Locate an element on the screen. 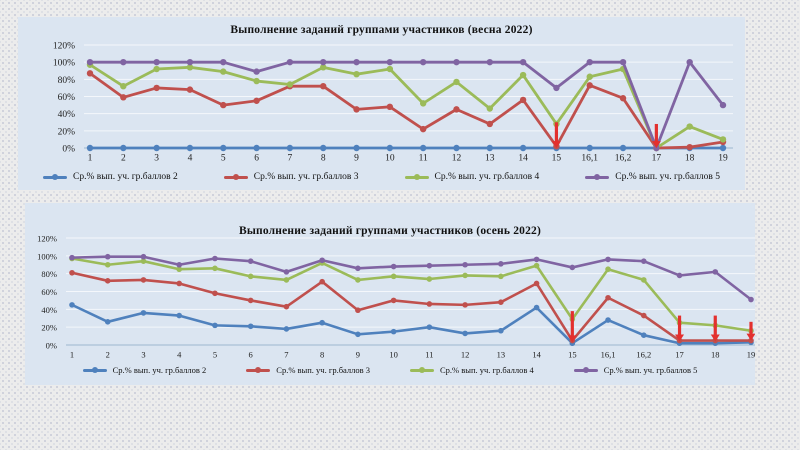 This screenshot has width=800, height=450. legend-item: Ср.% вып. уч. гр.баллов 5 is located at coordinates (635, 370).